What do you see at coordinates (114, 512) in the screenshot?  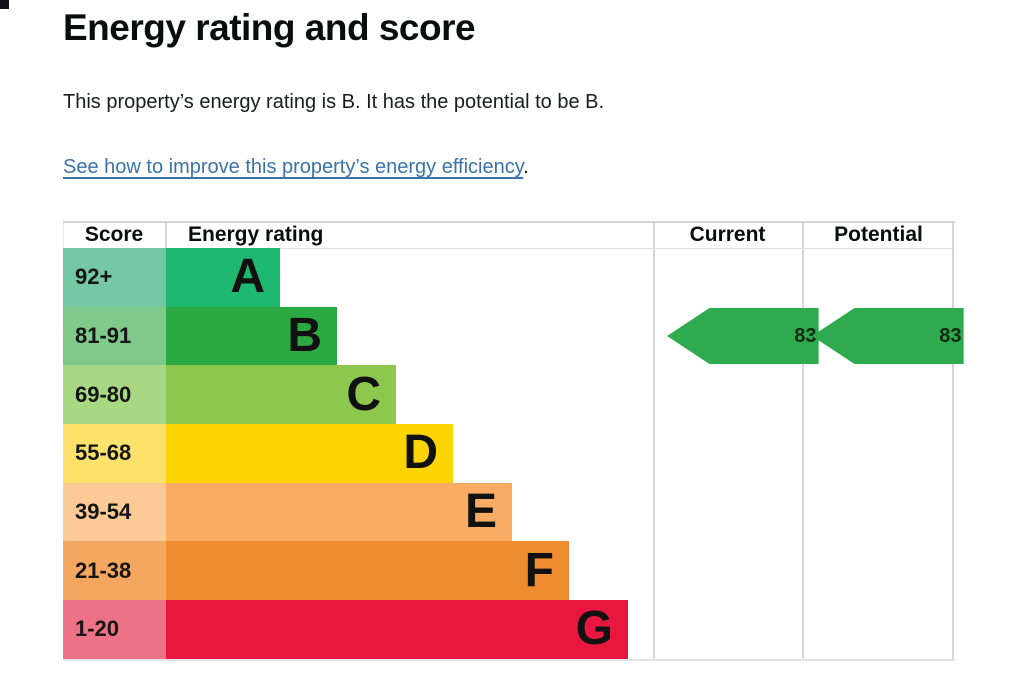 I see `score-range-cell: 39-54` at bounding box center [114, 512].